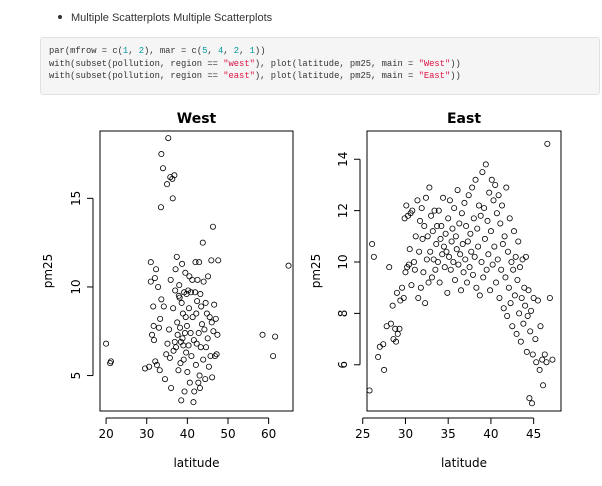  Describe the element at coordinates (464, 119) in the screenshot. I see `east-title: East` at that location.